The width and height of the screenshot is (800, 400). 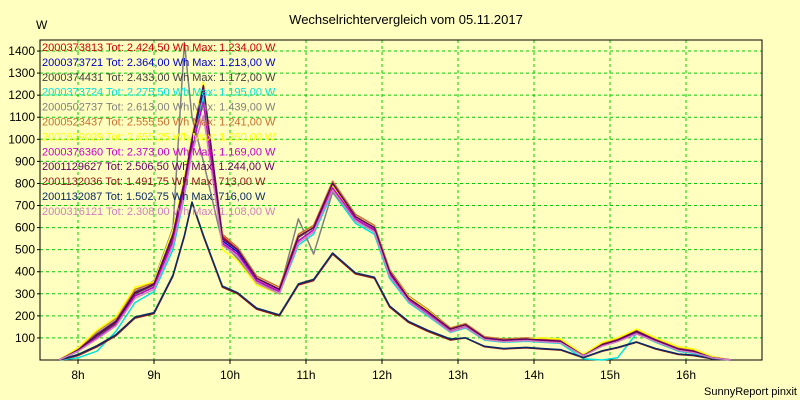 I want to click on x-tick-label: 16h, so click(x=686, y=375).